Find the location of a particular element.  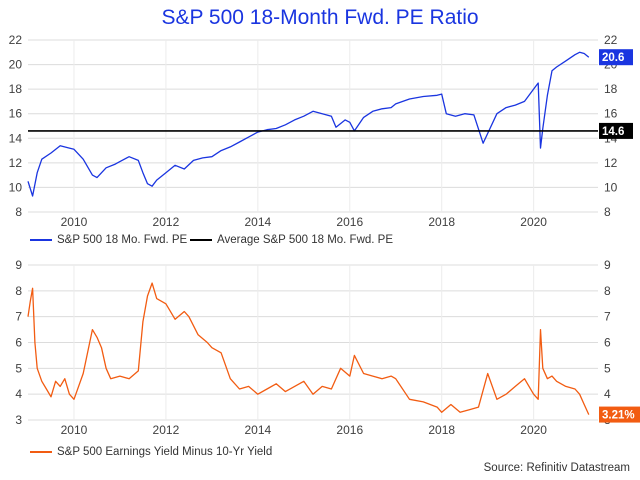

legend-avg: Average S&P 500 18 Mo. Fwd. PE is located at coordinates (291, 240).